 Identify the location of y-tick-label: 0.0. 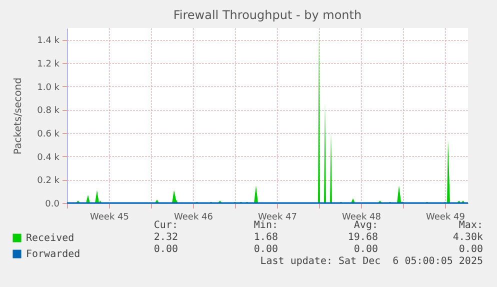
(52, 205).